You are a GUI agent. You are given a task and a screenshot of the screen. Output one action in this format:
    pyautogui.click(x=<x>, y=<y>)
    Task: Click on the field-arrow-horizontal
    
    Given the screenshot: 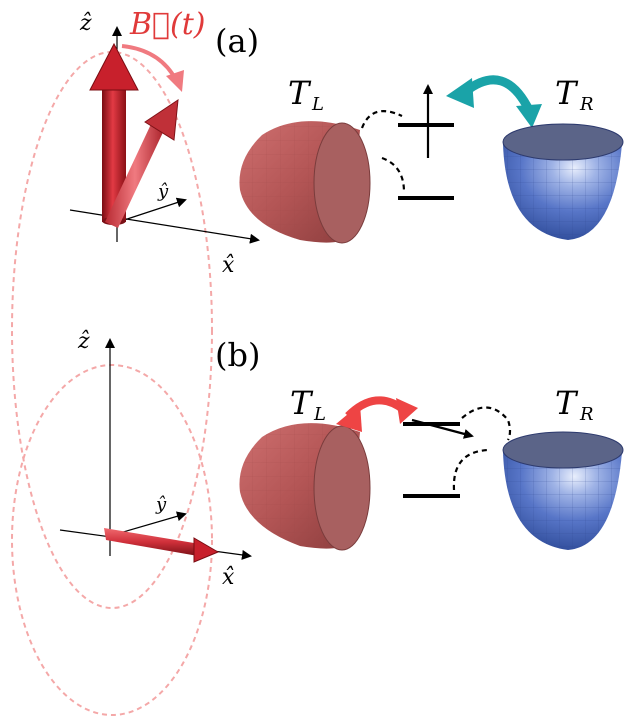 What is the action you would take?
    pyautogui.click(x=162, y=545)
    